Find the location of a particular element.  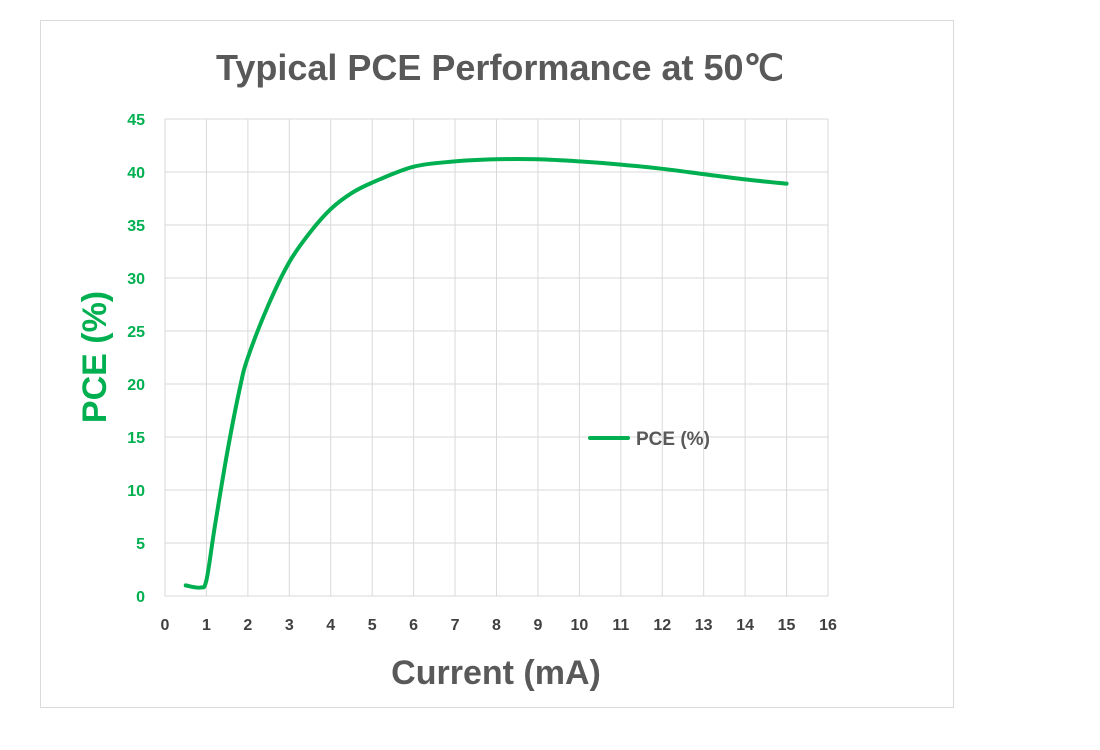

x-tick-label: 4 is located at coordinates (330, 625).